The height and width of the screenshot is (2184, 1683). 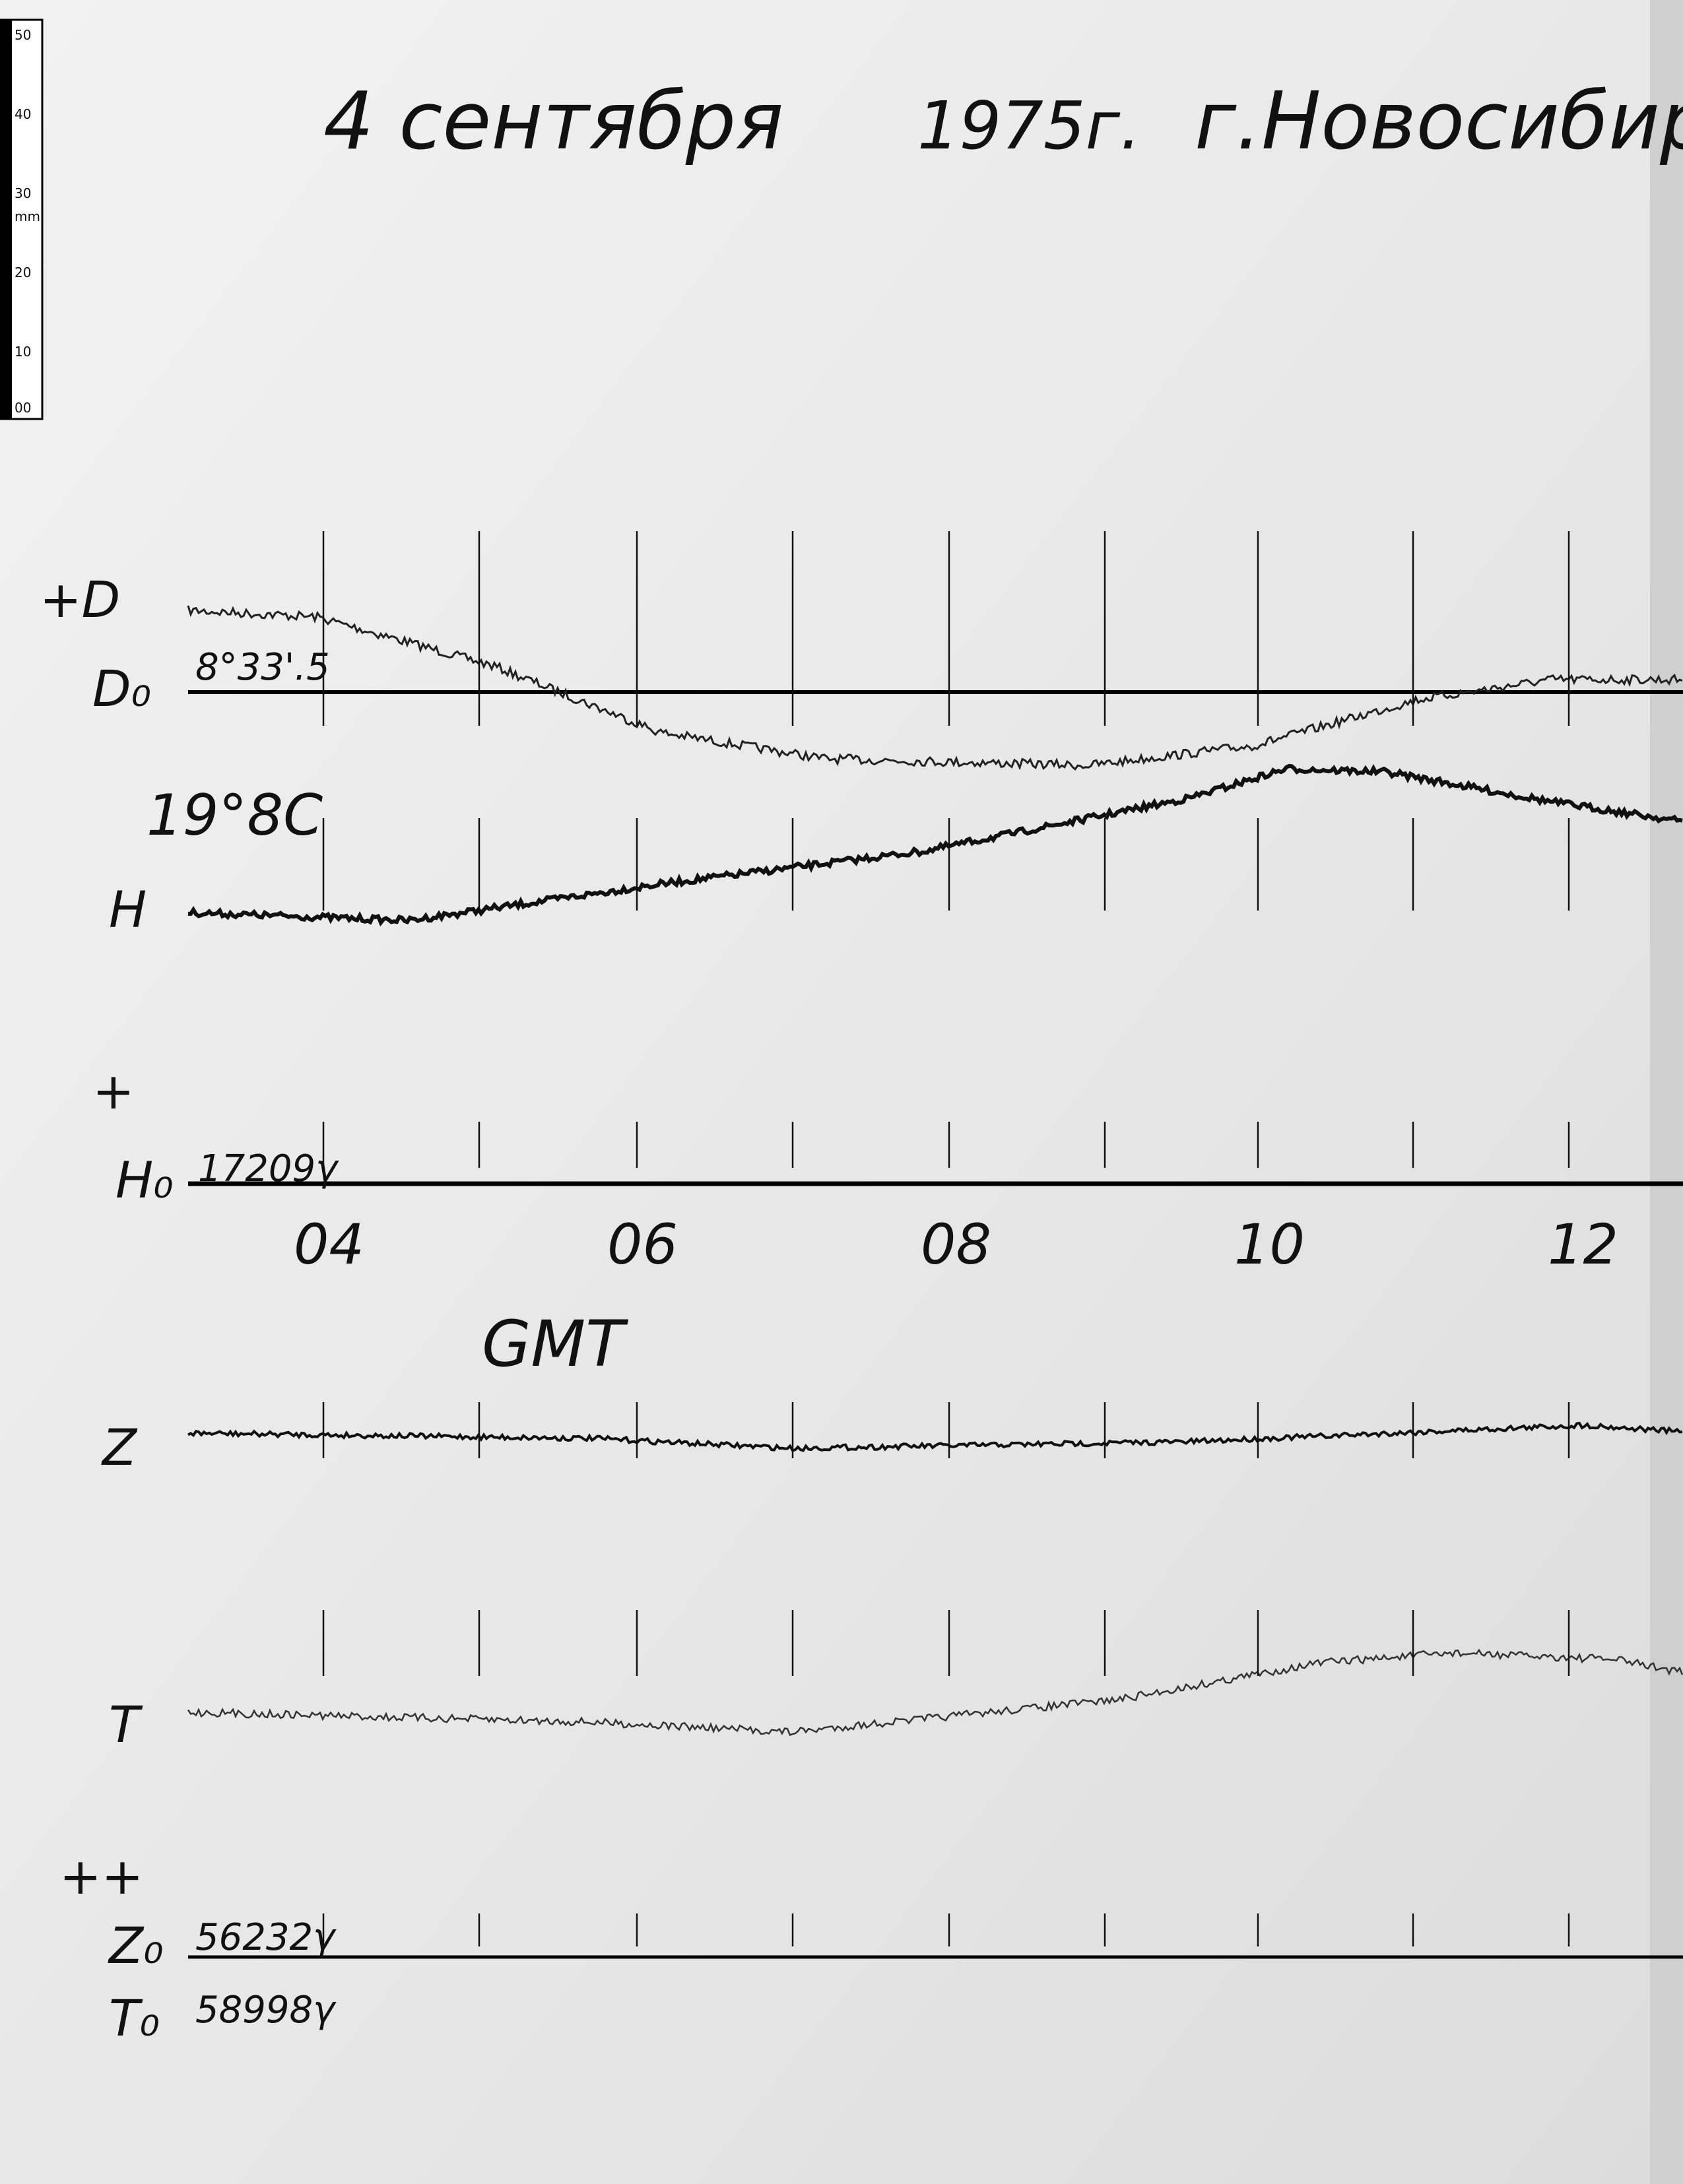 I want to click on h-base-value: 17209γ, so click(x=268, y=1168).